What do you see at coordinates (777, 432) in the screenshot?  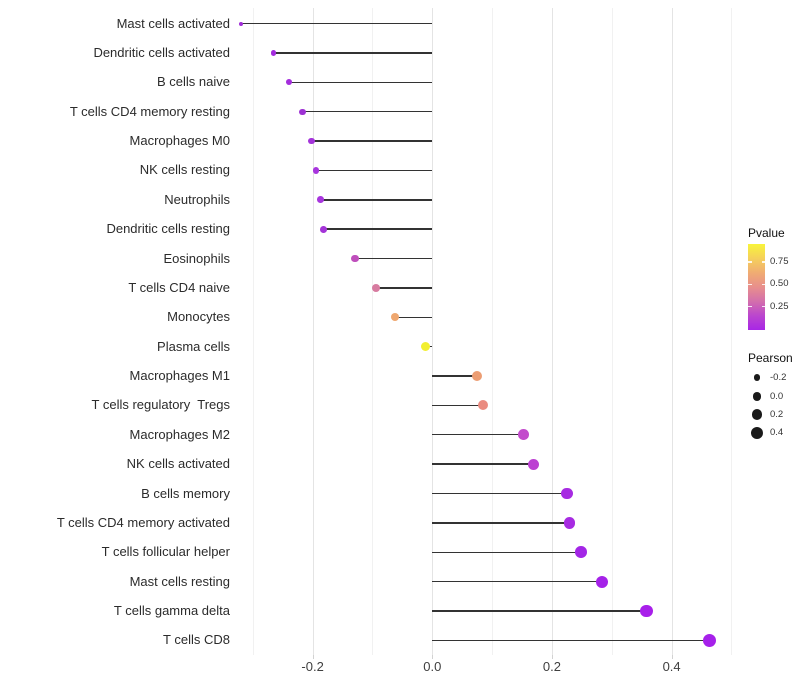 I see `size-legend-label: 0.4` at bounding box center [777, 432].